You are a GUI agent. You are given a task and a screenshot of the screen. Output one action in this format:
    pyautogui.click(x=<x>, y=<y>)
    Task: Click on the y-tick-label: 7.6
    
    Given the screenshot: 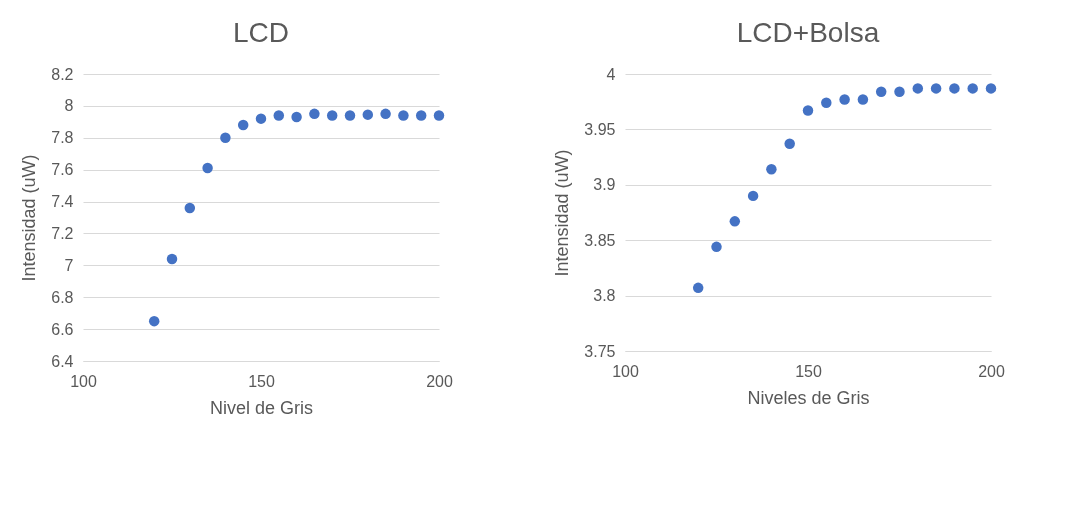 What is the action you would take?
    pyautogui.click(x=62, y=170)
    